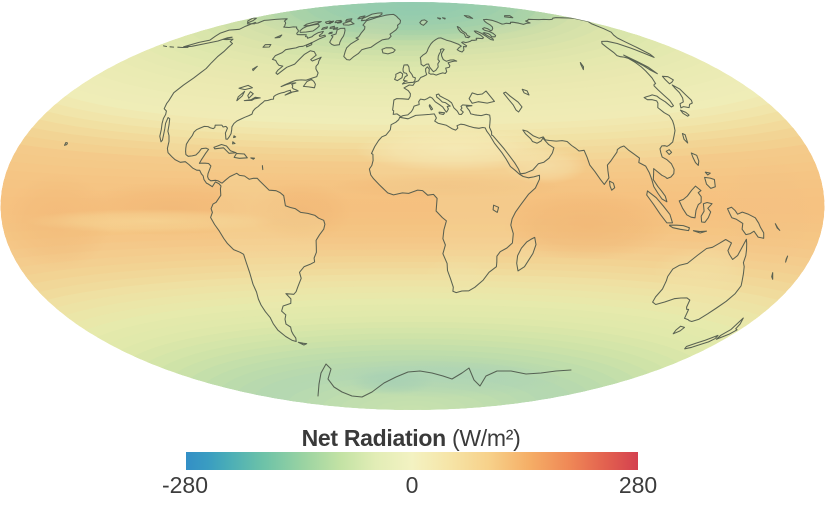  I want to click on svg-text: -280, so click(185, 485).